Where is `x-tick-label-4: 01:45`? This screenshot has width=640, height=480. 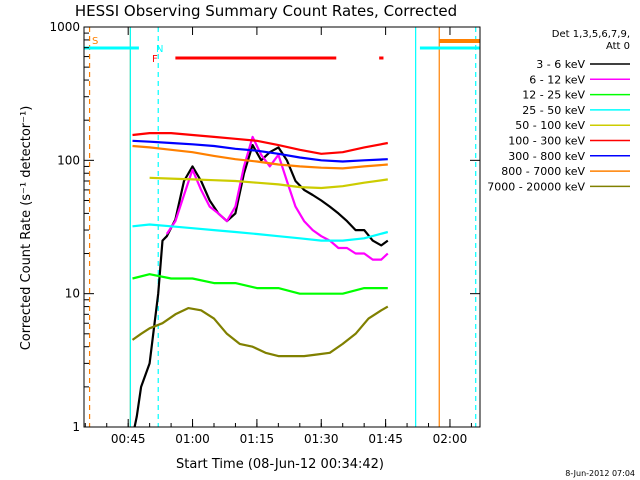
x-tick-label-4: 01:45 is located at coordinates (385, 439).